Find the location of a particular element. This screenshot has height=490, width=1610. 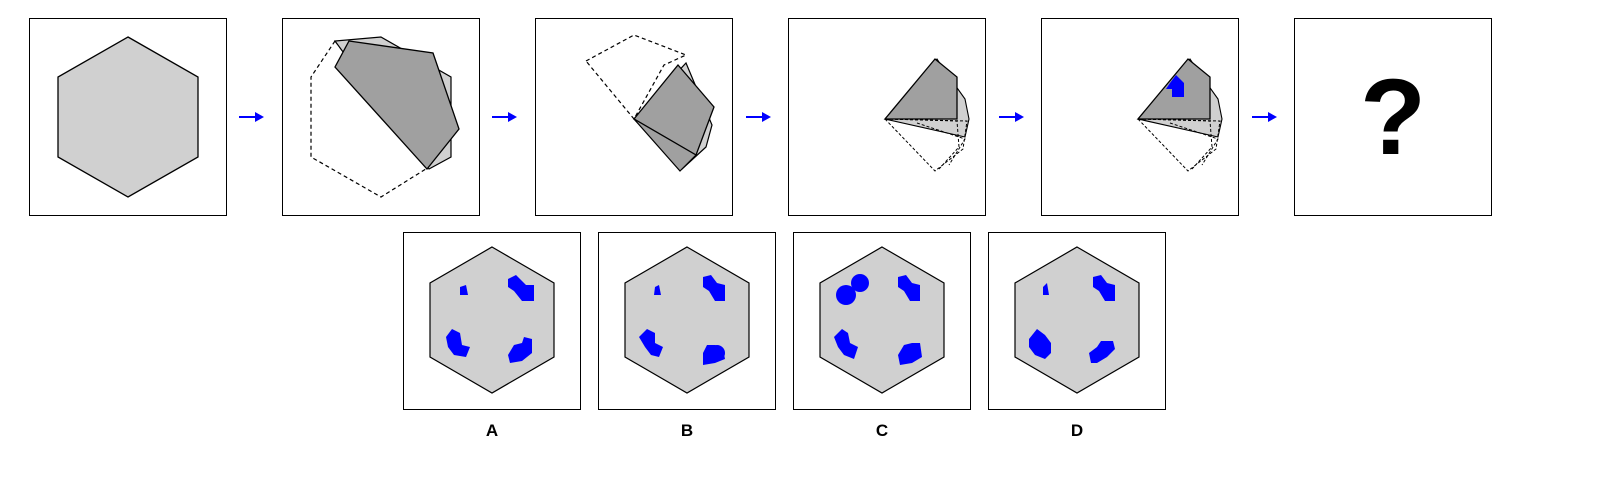

question-panel: ? is located at coordinates (1393, 117).